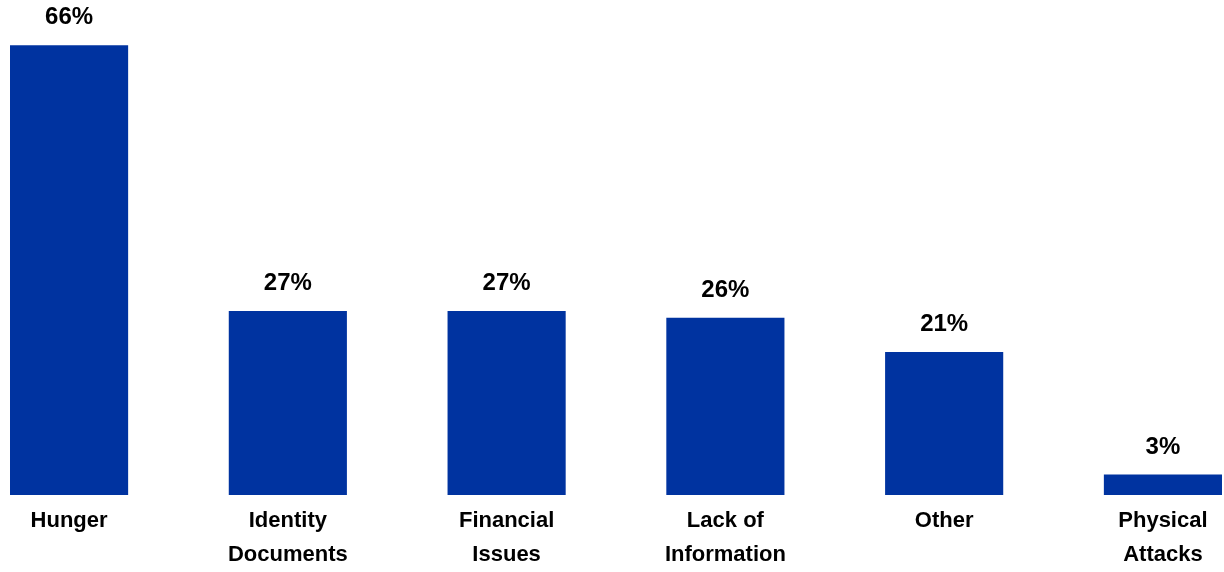  I want to click on data-label: 21%, so click(944, 322).